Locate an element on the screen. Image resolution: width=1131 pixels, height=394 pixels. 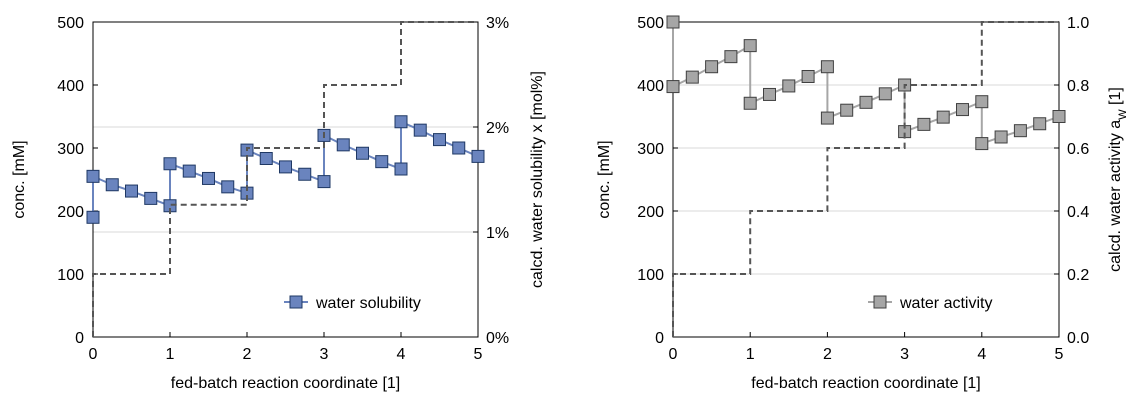
y2-tick-label: 3% is located at coordinates (497, 23).